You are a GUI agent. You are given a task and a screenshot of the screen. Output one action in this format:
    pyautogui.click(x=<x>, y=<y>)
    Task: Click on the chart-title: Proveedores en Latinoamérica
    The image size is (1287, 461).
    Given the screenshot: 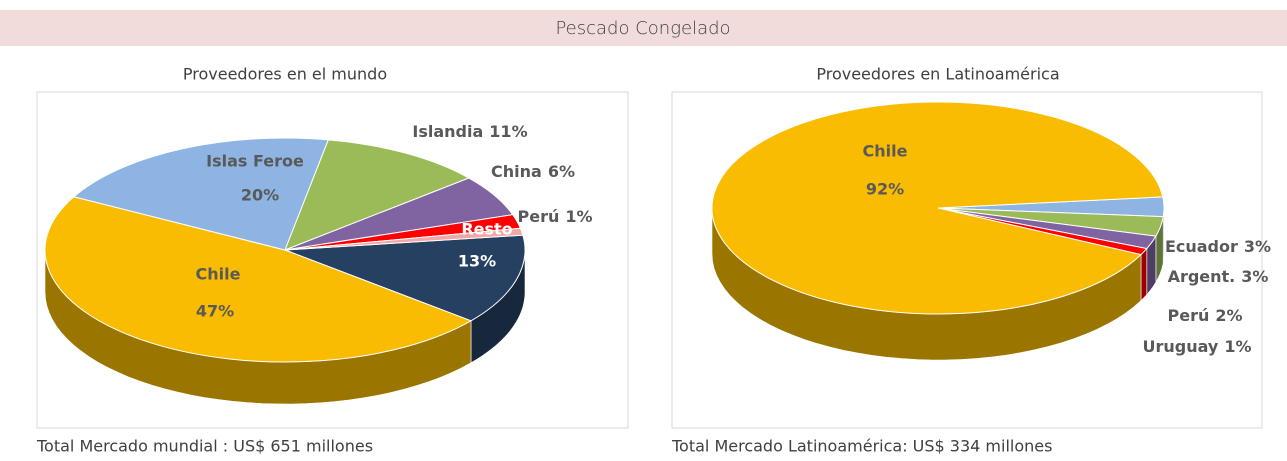 What is the action you would take?
    pyautogui.click(x=937, y=74)
    